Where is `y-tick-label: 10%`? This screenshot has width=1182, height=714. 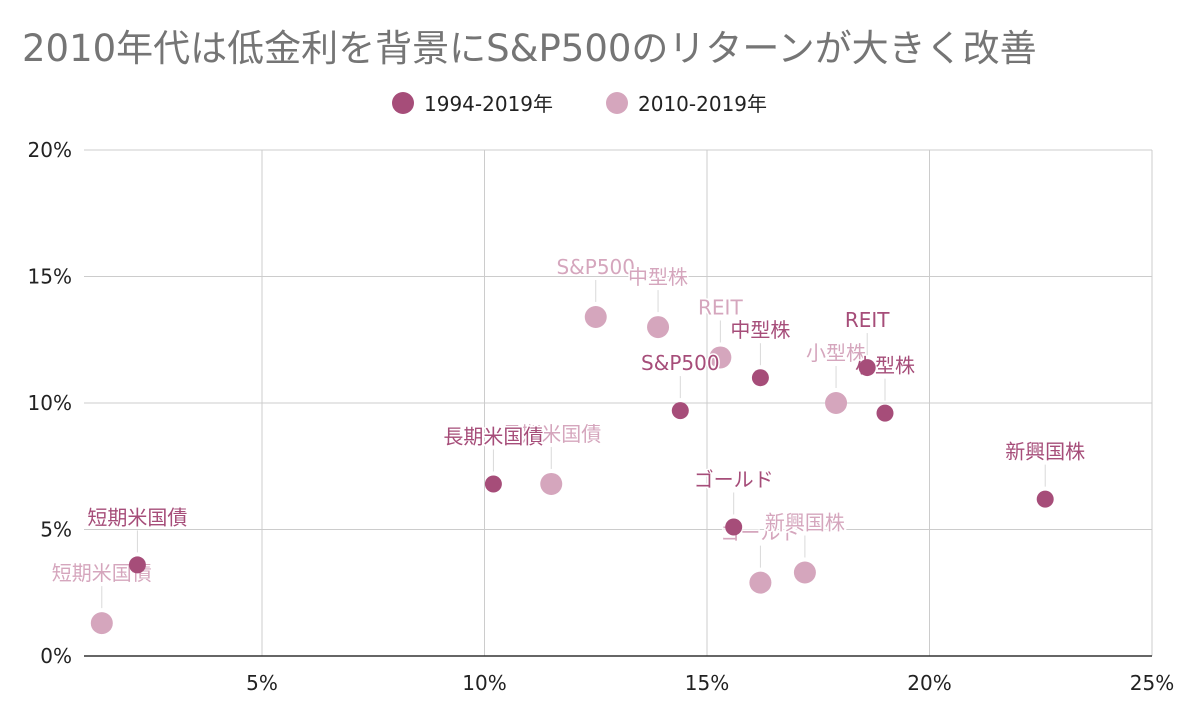 y-tick-label: 10% is located at coordinates (50, 403).